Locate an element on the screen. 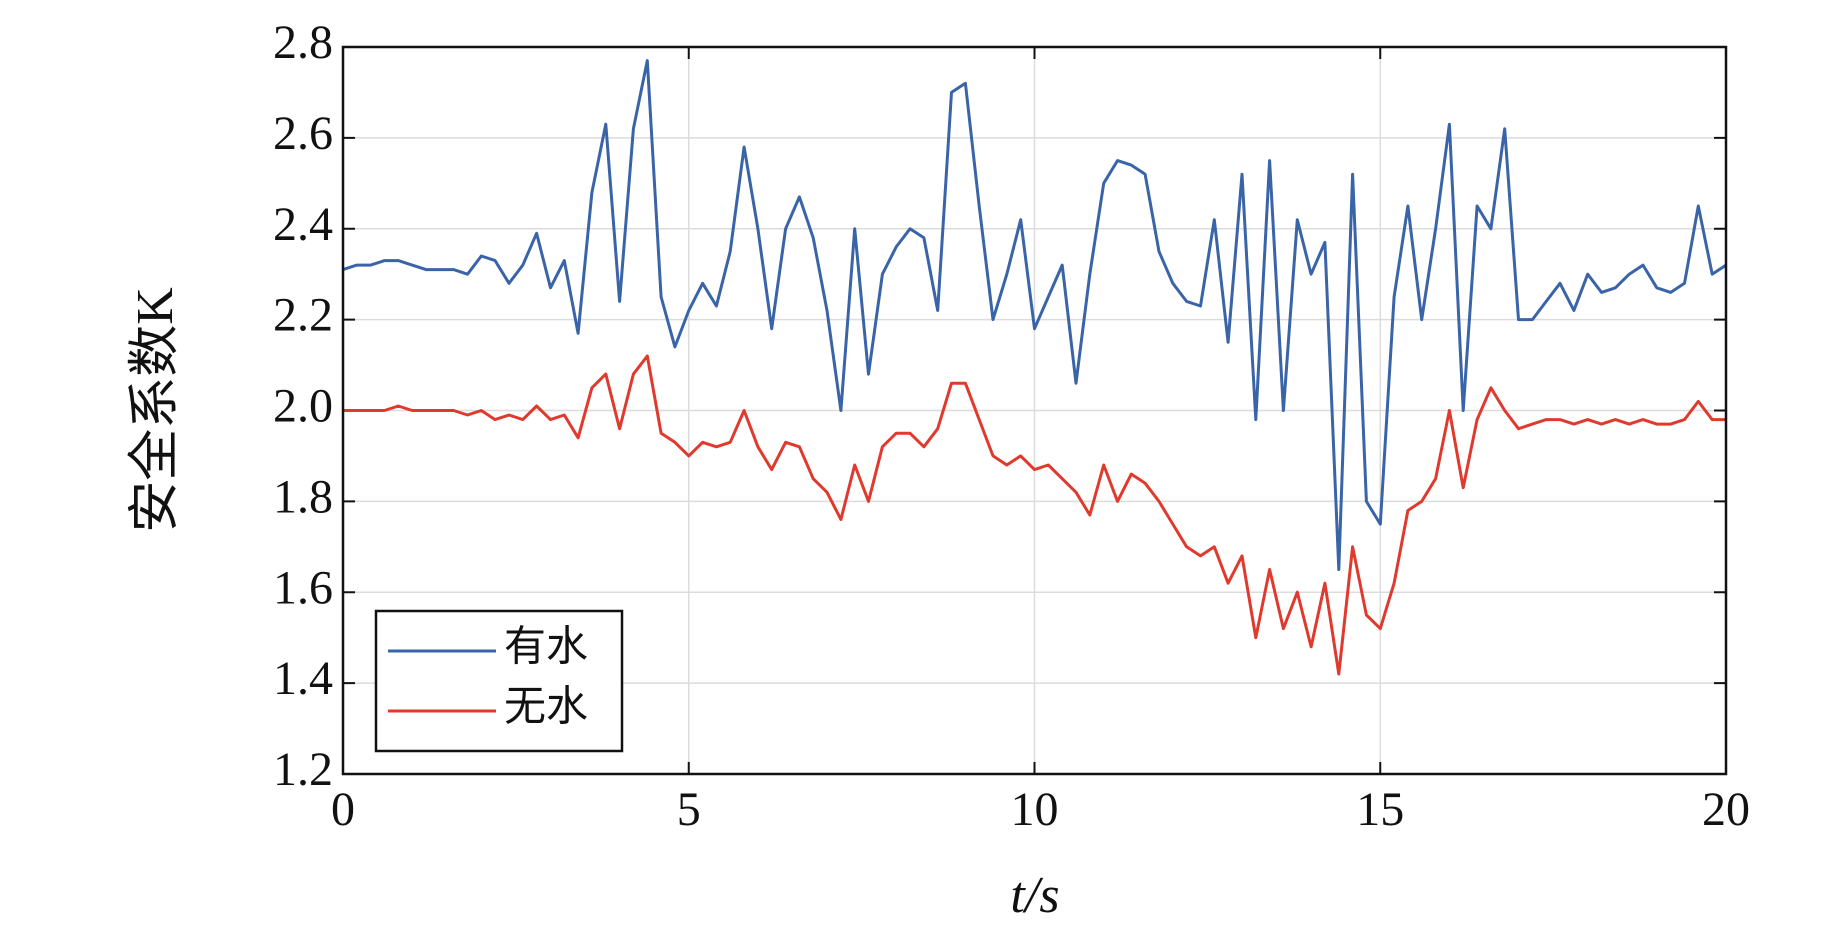 The image size is (1843, 945). y-tick-label: 2.6 is located at coordinates (303, 133).